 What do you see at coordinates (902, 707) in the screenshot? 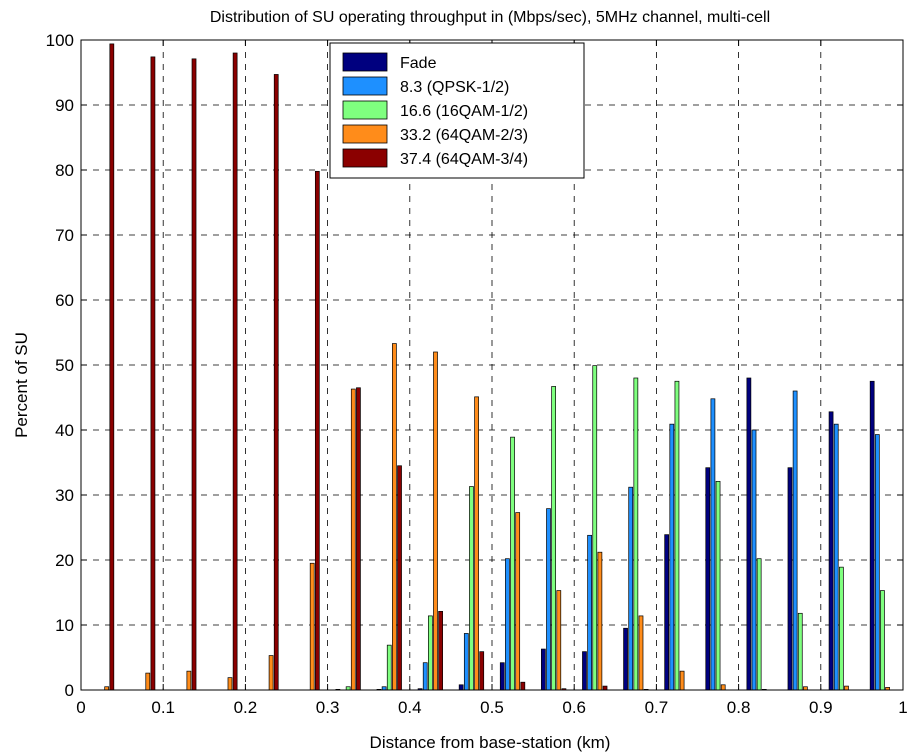
I see `x-tick-label: 1` at bounding box center [902, 707].